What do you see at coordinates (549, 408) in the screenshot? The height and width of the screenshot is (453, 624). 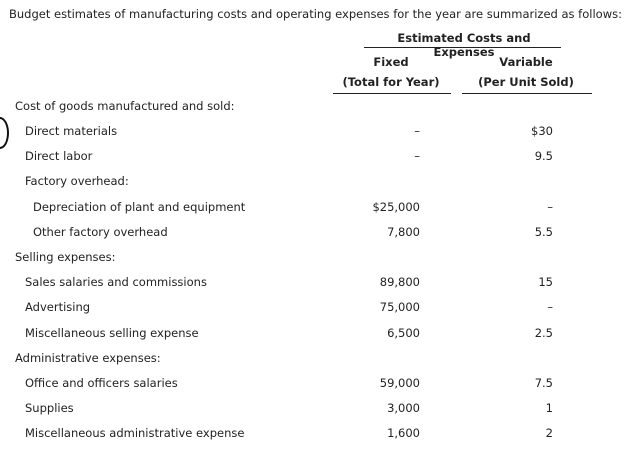 I see `variable-cost-value: 1` at bounding box center [549, 408].